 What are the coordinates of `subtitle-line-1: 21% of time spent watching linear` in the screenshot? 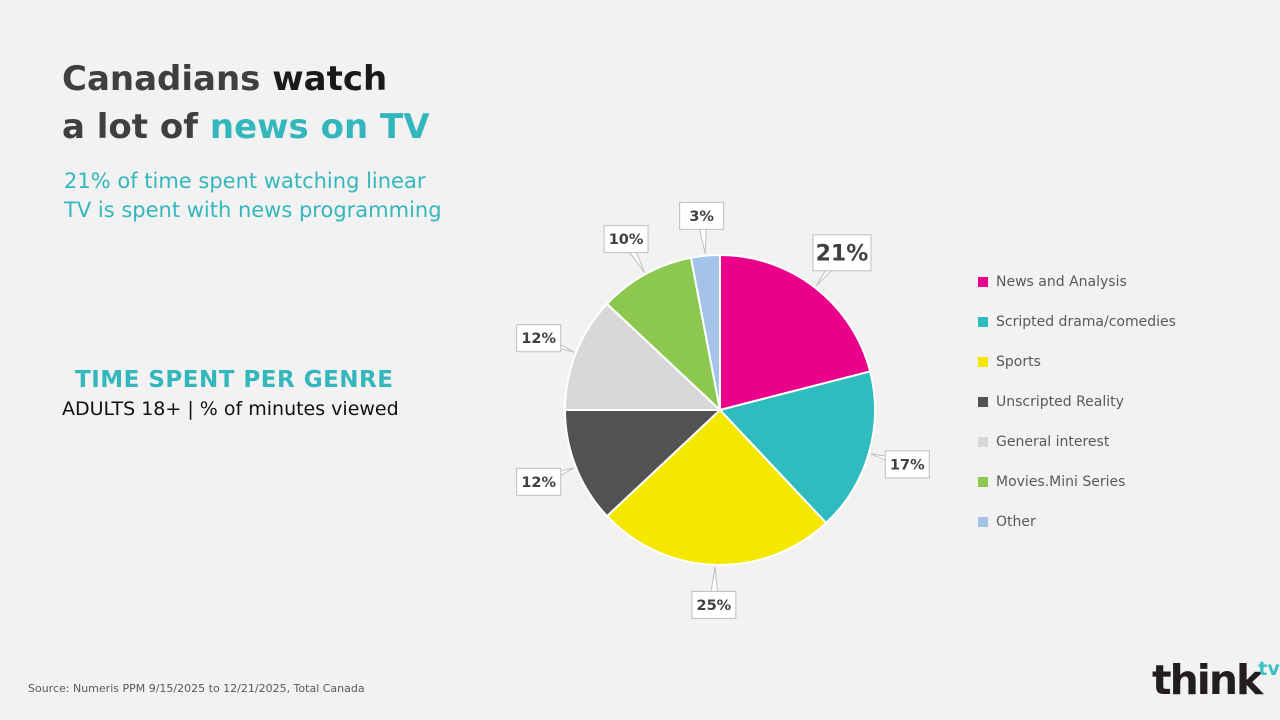 It's located at (245, 181).